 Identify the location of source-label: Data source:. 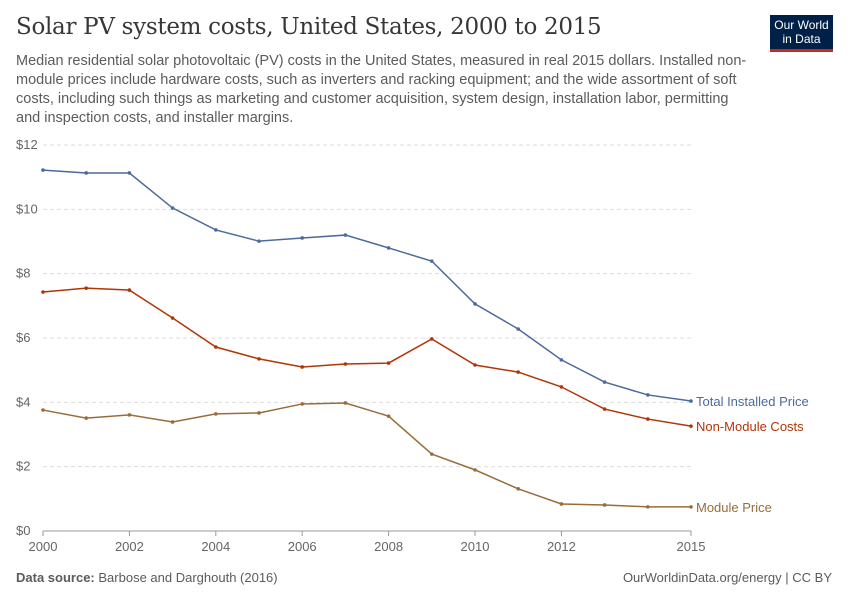
(55, 577).